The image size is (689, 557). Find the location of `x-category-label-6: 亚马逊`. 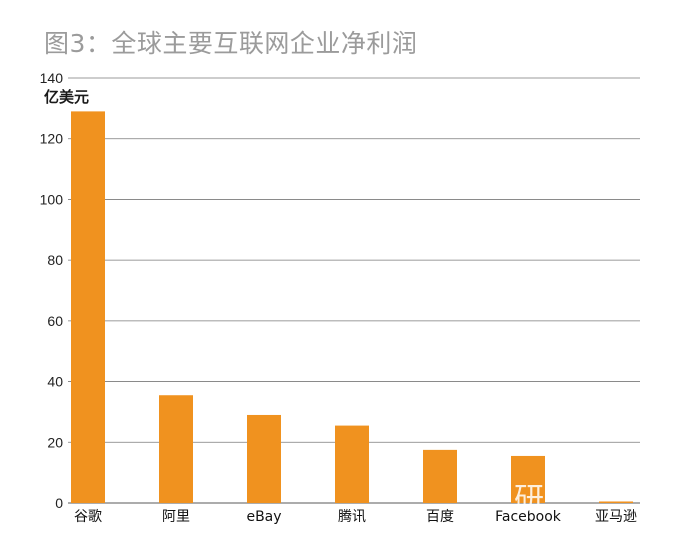

x-category-label-6: 亚马逊 is located at coordinates (616, 517).